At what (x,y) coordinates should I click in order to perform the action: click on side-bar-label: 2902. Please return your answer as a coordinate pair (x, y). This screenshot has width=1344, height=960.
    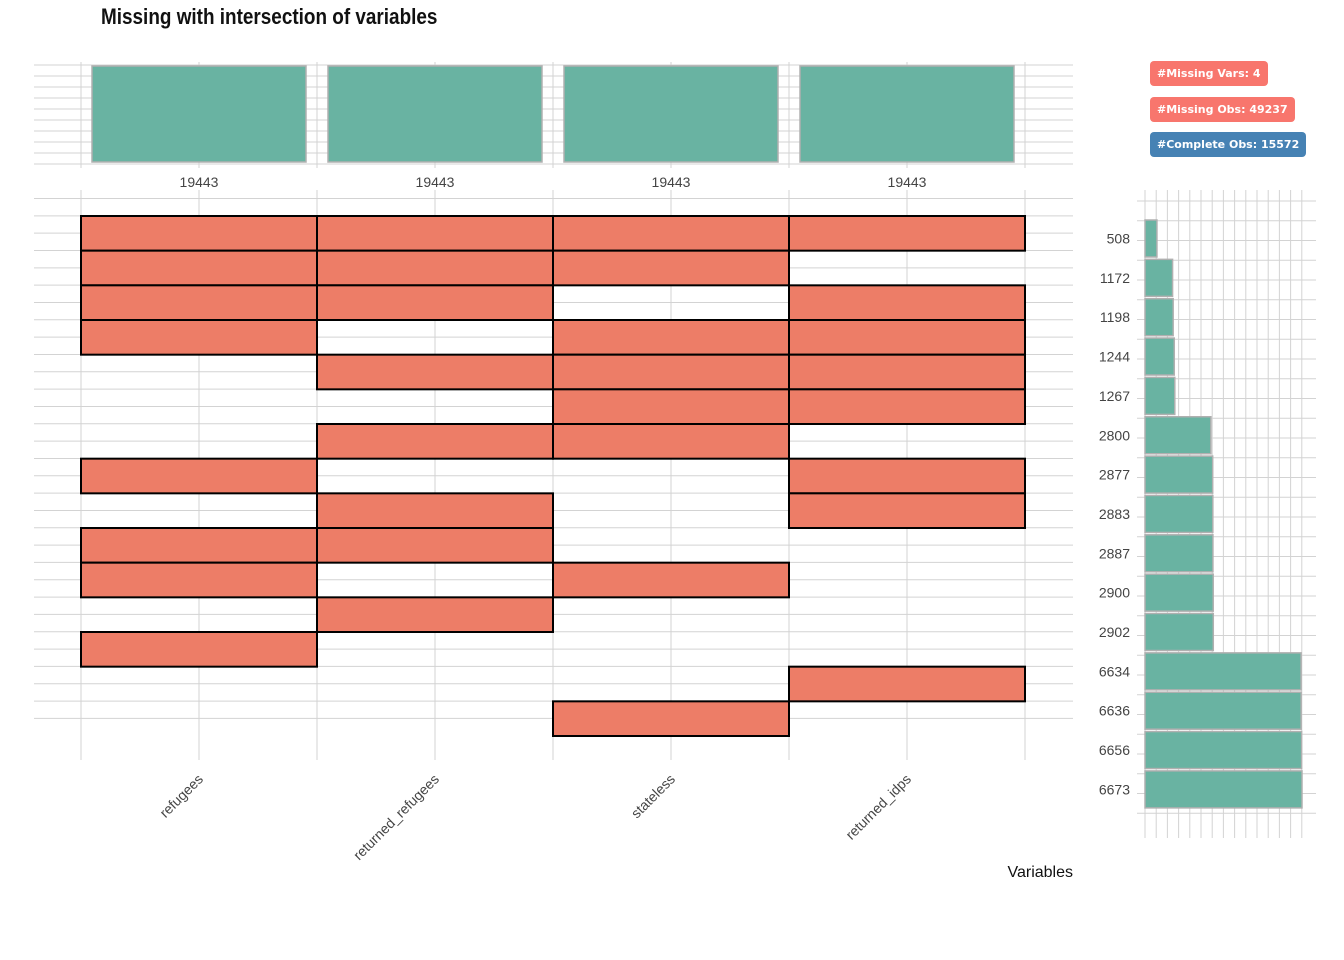
    Looking at the image, I should click on (1114, 632).